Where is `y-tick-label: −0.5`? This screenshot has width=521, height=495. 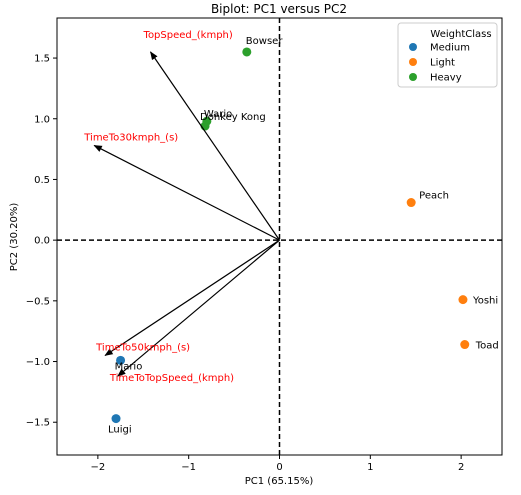 y-tick-label: −0.5 is located at coordinates (38, 301).